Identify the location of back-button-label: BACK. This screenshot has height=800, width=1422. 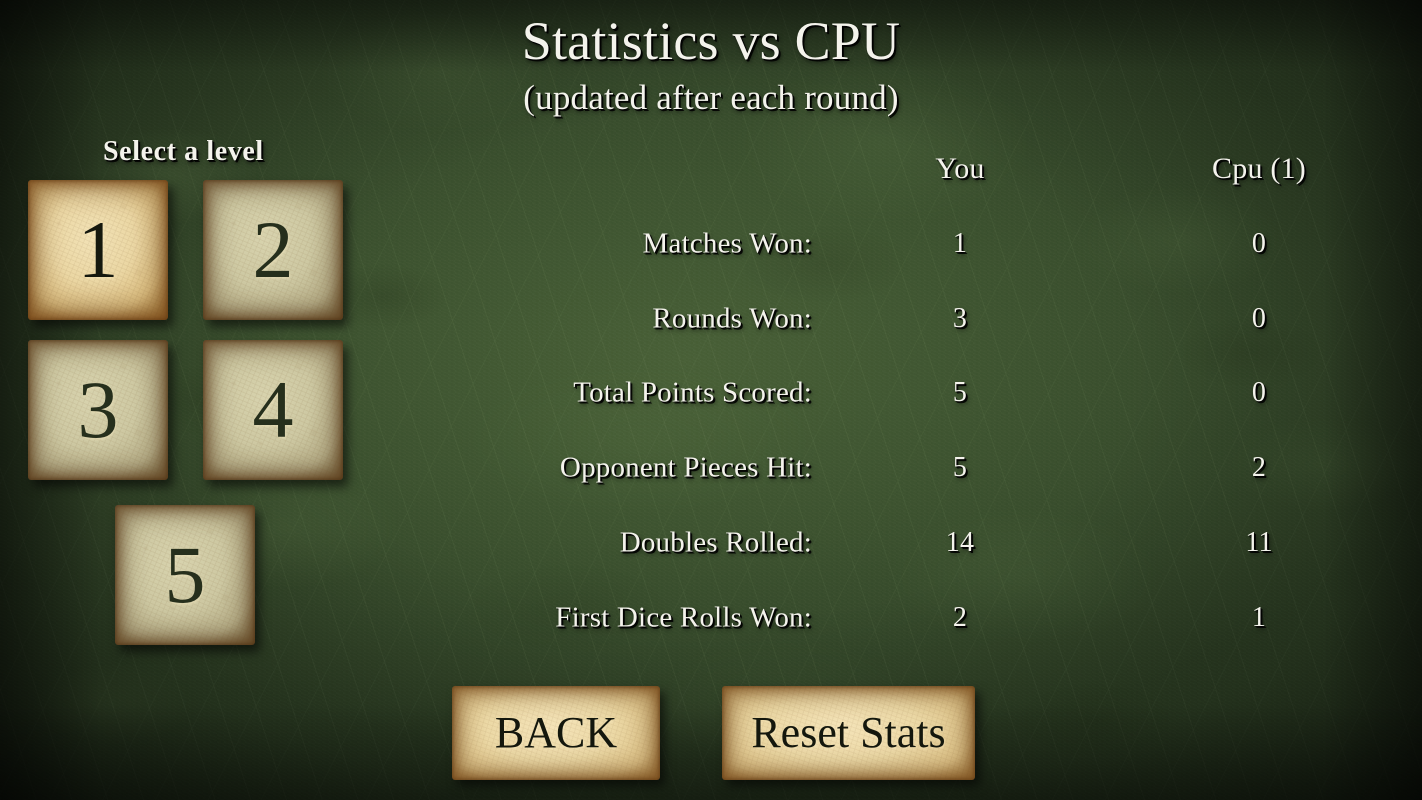
(556, 732).